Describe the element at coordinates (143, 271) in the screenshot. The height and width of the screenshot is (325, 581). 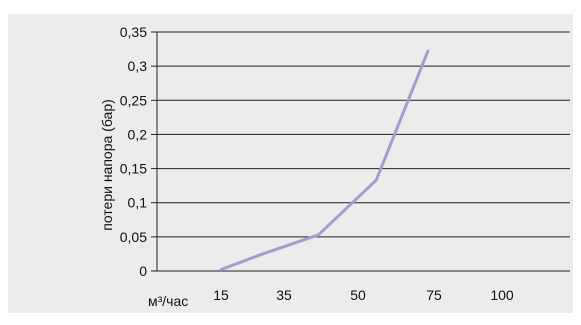
I see `y-tick-label: 0` at that location.